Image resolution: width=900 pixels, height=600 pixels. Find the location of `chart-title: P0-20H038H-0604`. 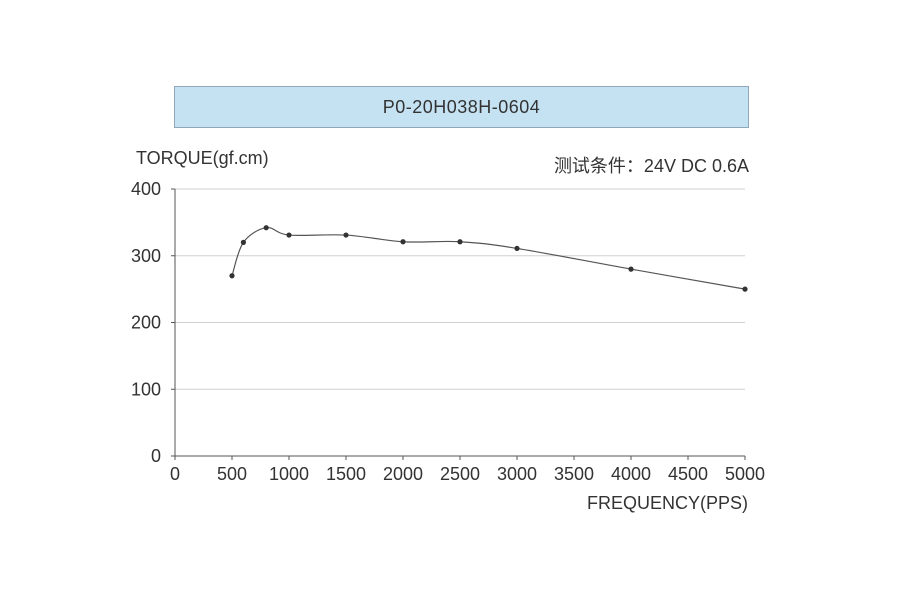

chart-title: P0-20H038H-0604 is located at coordinates (461, 107).